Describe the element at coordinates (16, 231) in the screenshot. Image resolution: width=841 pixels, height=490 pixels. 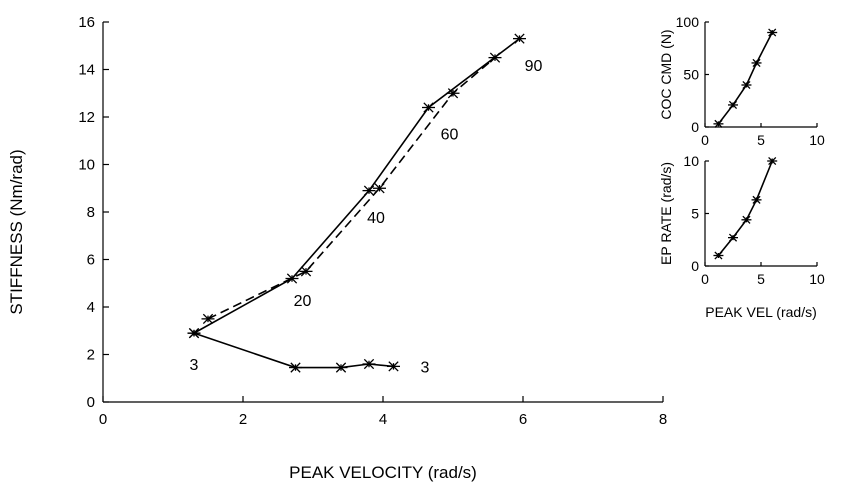
I see `y-axis-title: STIFFNESS (Nm/rad)` at that location.